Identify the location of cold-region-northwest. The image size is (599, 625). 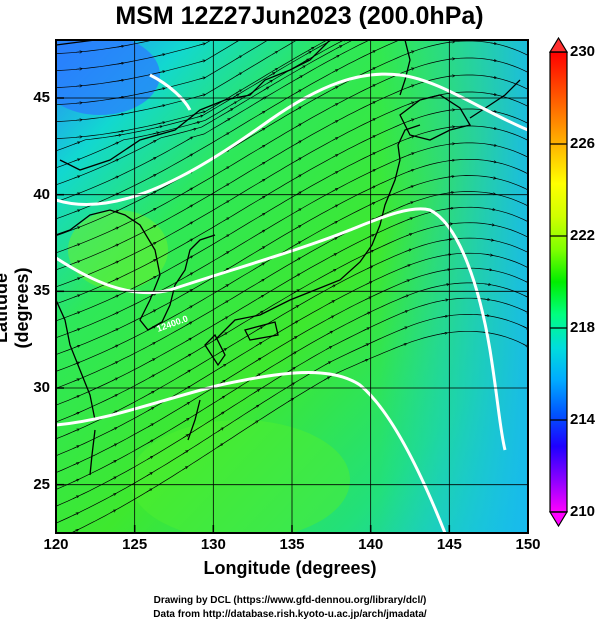
(108, 77).